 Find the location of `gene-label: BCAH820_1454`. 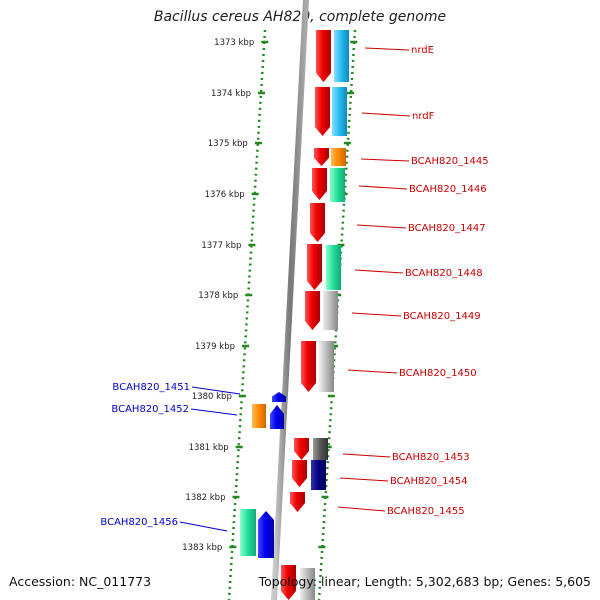

gene-label: BCAH820_1454 is located at coordinates (429, 481).